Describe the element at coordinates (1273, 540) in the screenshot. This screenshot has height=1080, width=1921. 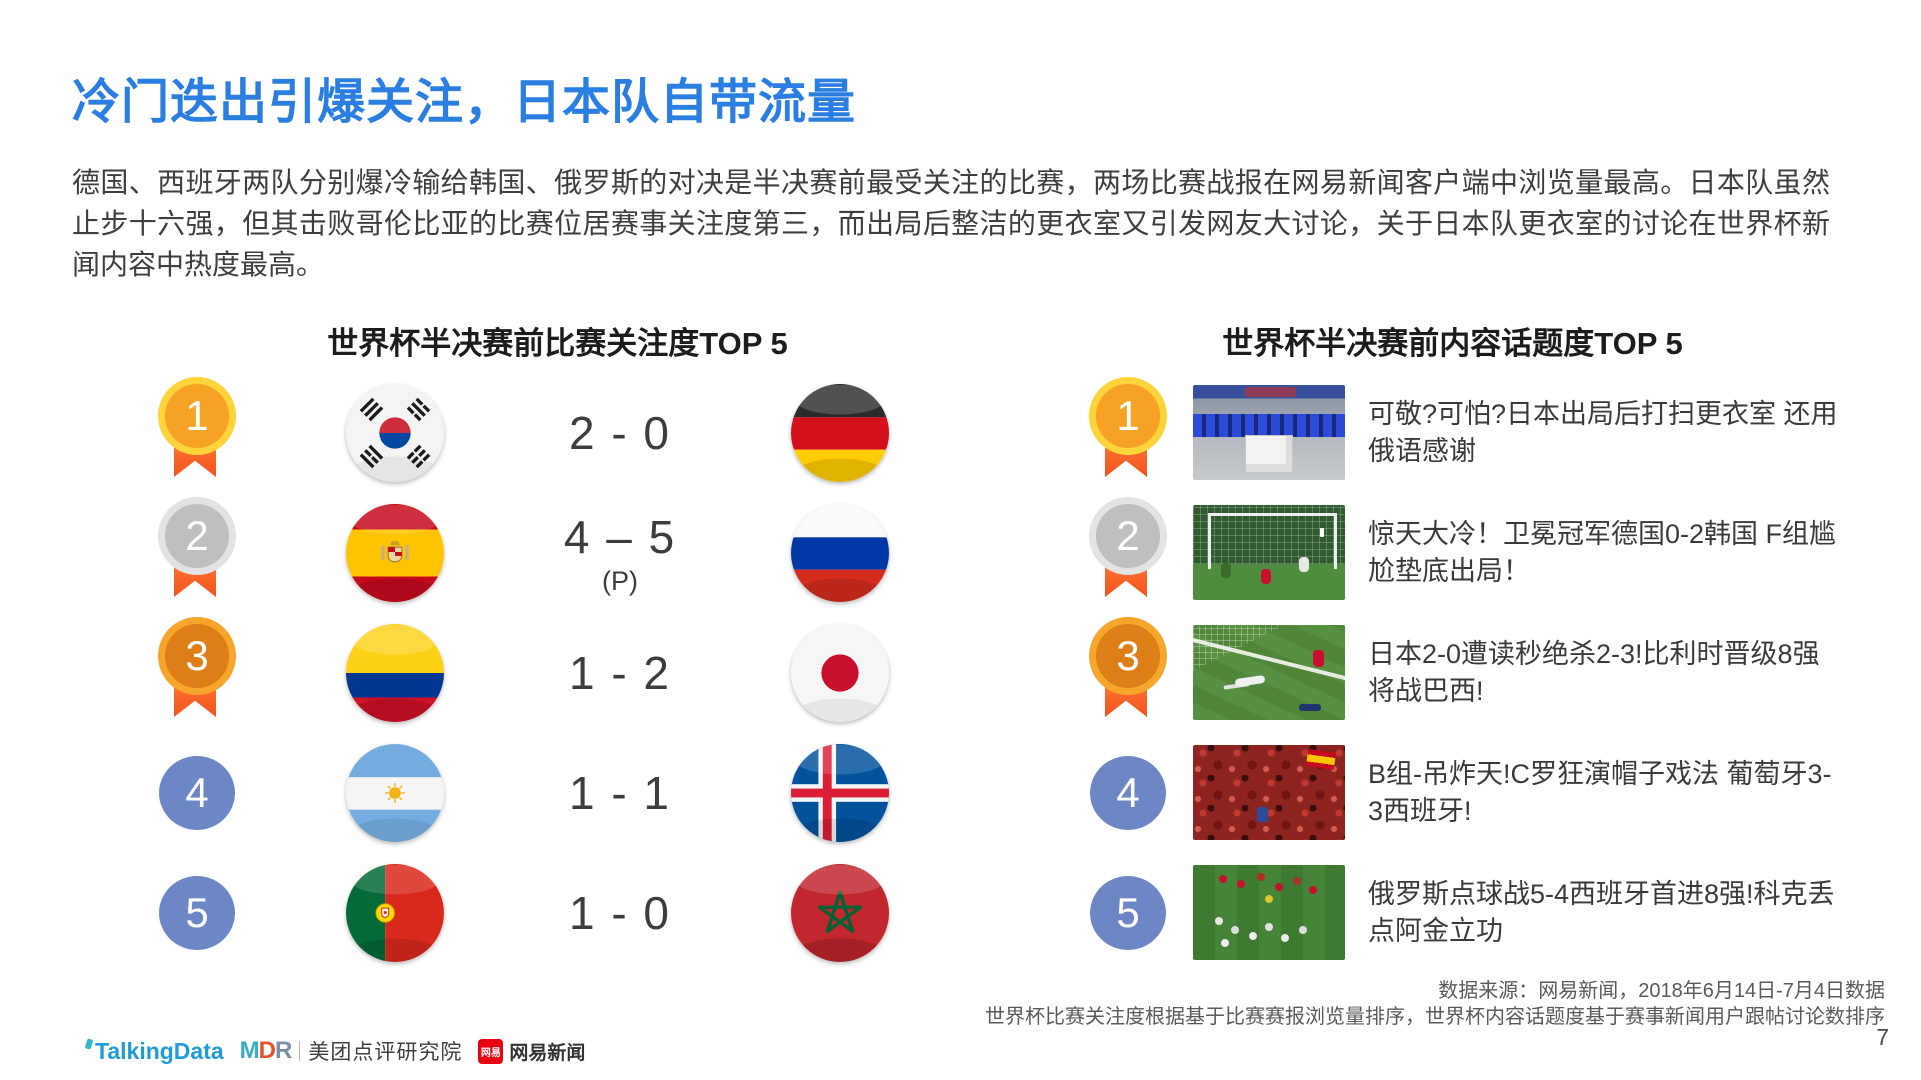
I see `goal-posts-decor` at that location.